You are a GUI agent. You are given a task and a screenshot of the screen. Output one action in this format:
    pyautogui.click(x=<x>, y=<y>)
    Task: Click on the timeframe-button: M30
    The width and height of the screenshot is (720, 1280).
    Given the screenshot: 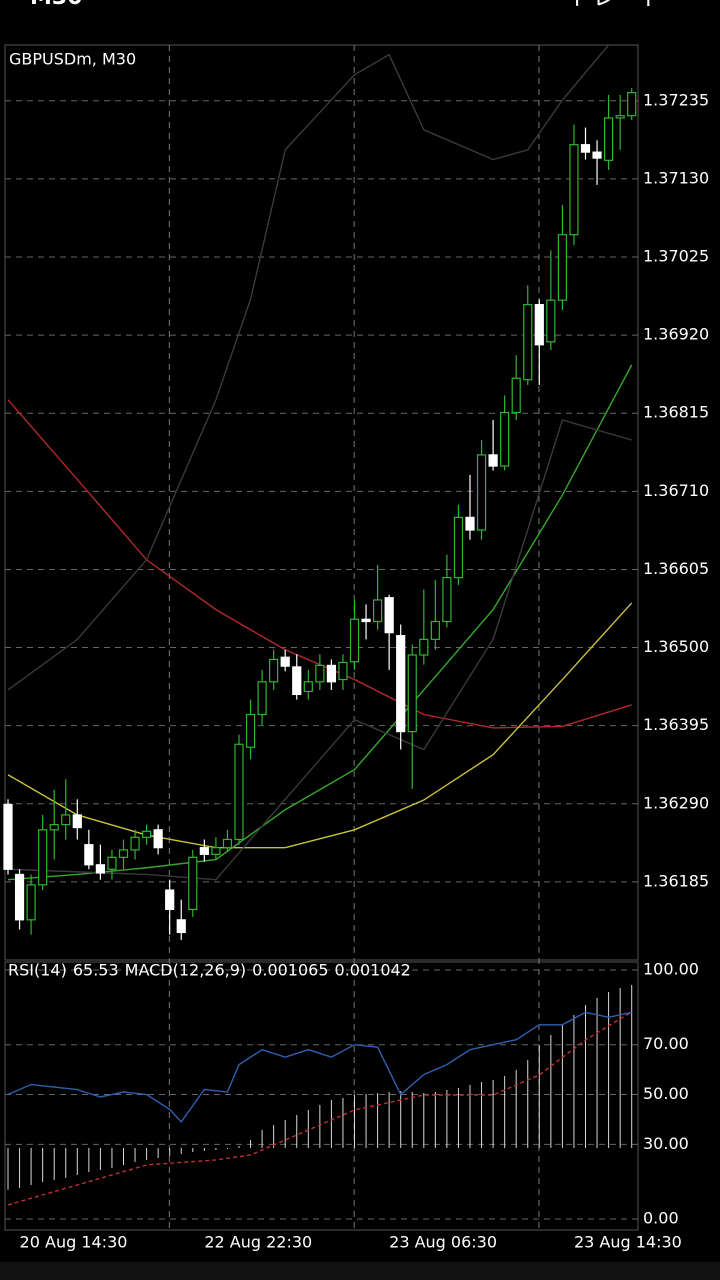 What is the action you would take?
    pyautogui.click(x=56, y=5)
    